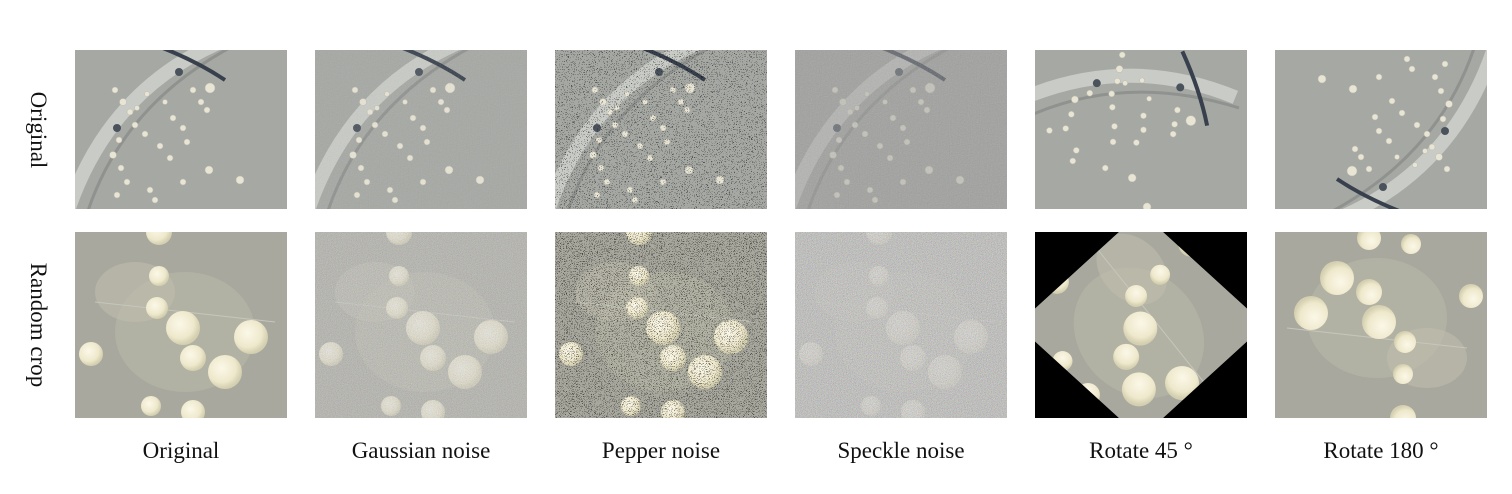  Describe the element at coordinates (38, 130) in the screenshot. I see `row-label-original: Original` at that location.